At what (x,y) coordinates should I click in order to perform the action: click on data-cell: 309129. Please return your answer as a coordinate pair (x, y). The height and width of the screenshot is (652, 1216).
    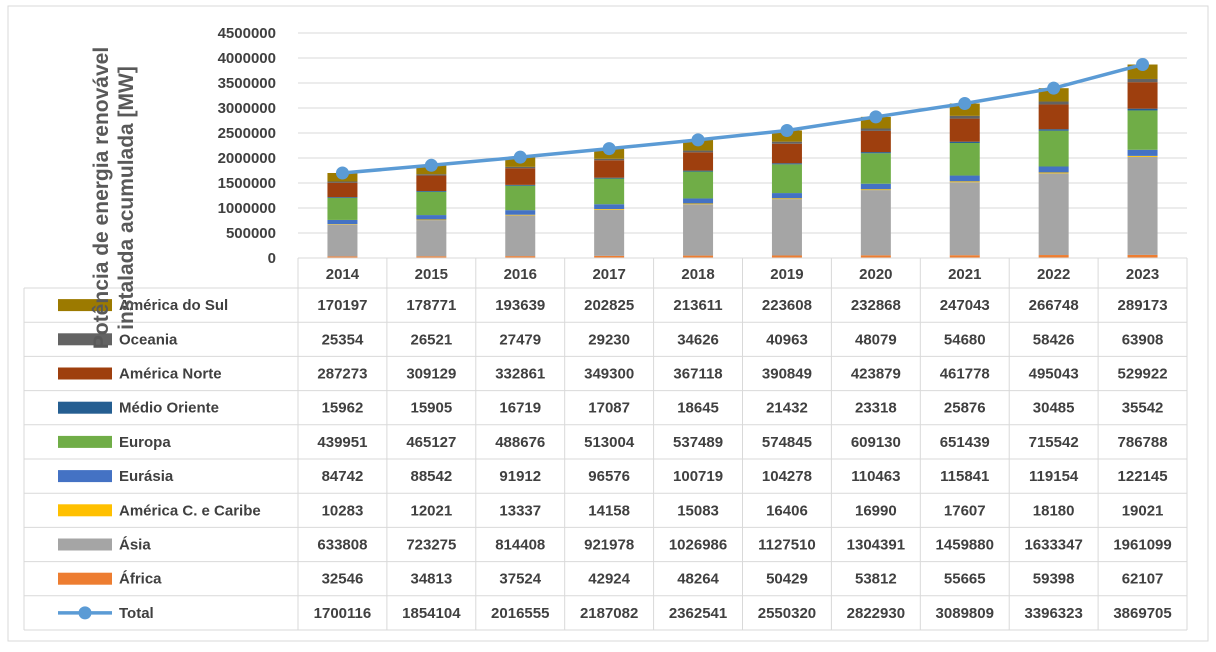
    Looking at the image, I should click on (431, 374).